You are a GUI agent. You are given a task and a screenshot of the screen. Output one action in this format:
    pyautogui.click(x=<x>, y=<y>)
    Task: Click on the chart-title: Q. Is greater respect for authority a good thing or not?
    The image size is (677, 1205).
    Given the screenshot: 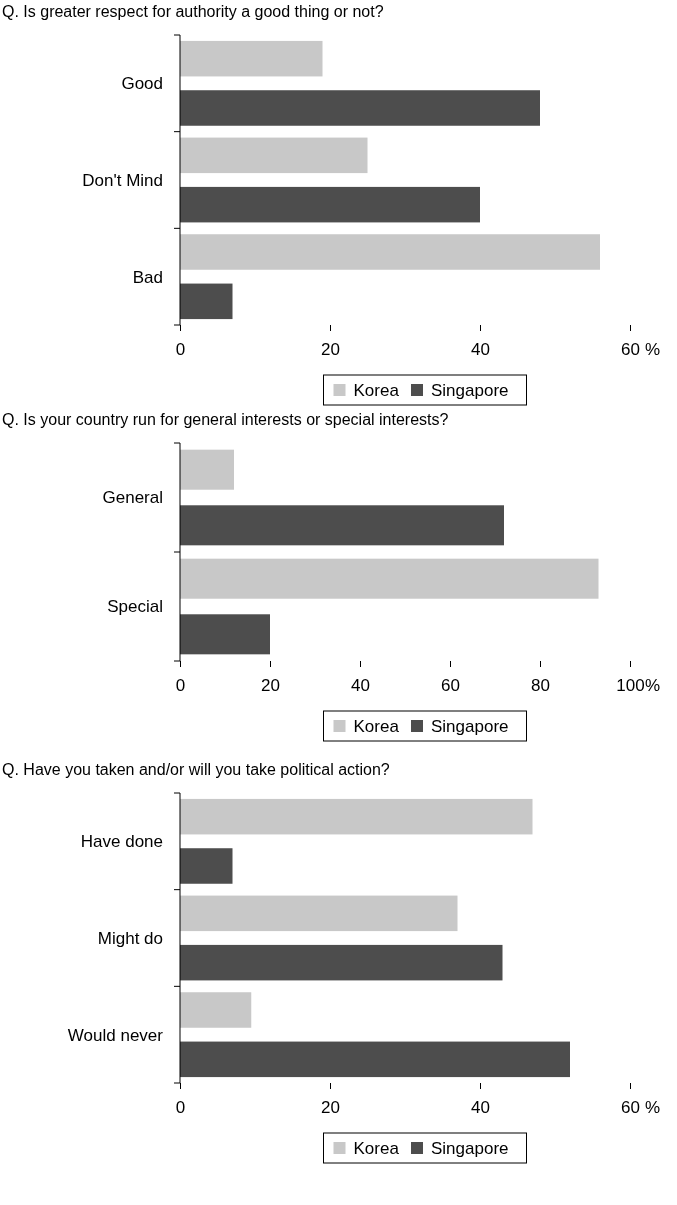 What is the action you would take?
    pyautogui.click(x=193, y=11)
    